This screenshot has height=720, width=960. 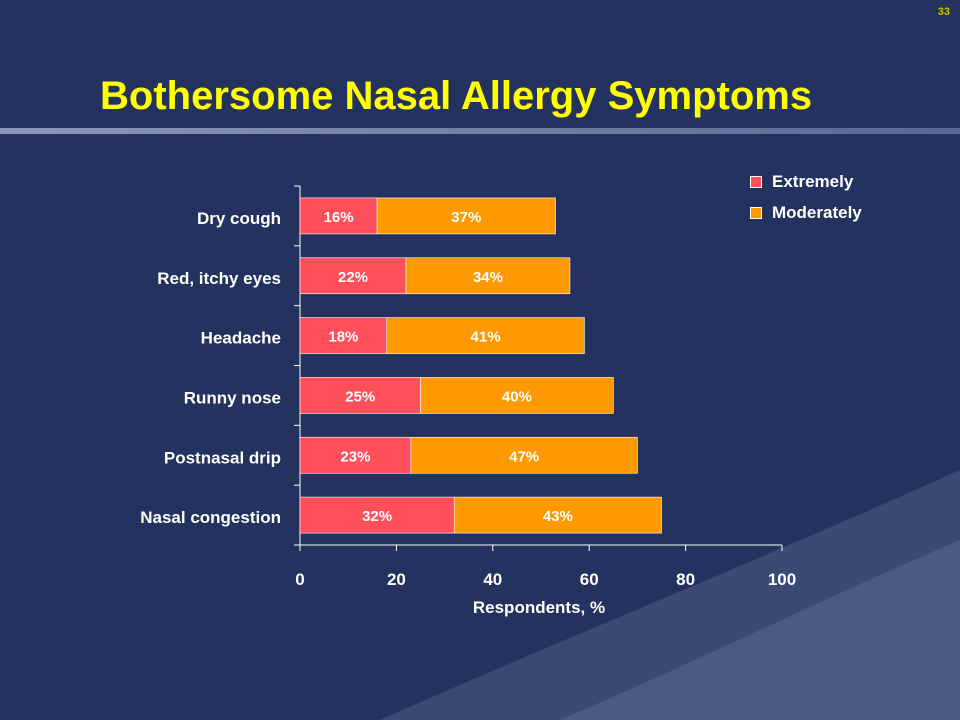 What do you see at coordinates (782, 579) in the screenshot?
I see `x-tick-label: 100` at bounding box center [782, 579].